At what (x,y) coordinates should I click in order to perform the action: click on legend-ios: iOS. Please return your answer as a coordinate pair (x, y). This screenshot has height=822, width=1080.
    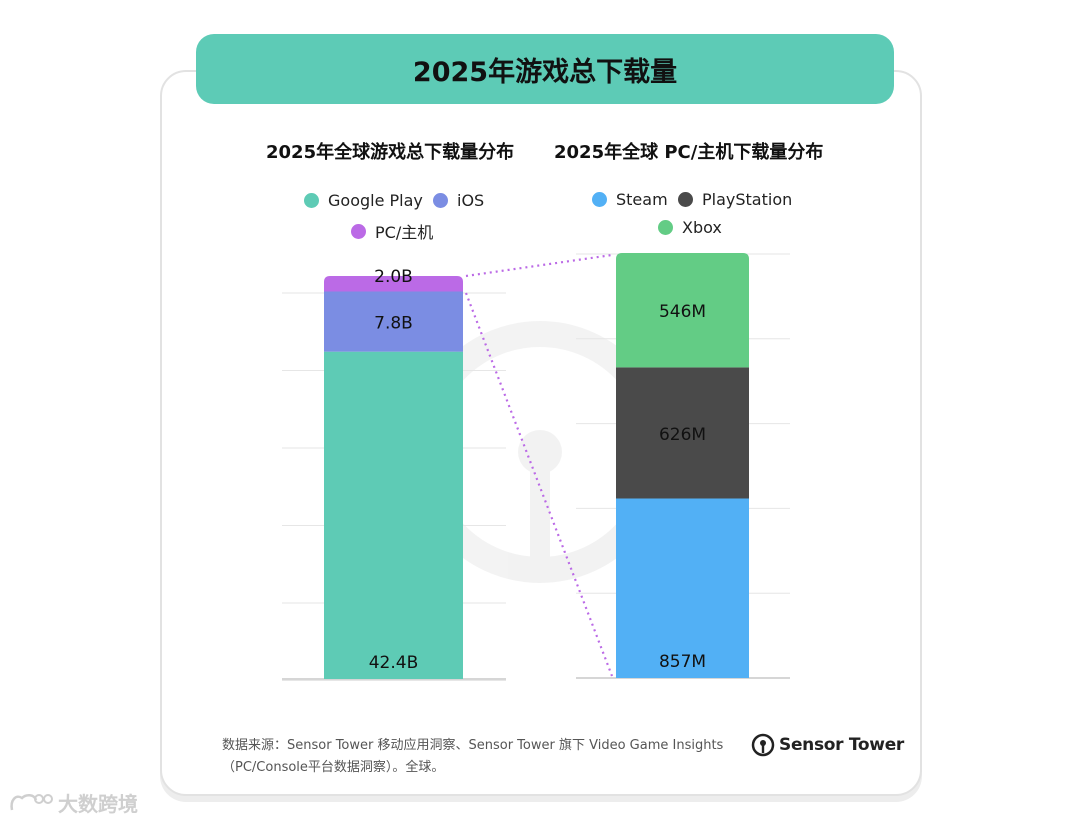
    Looking at the image, I should click on (458, 200).